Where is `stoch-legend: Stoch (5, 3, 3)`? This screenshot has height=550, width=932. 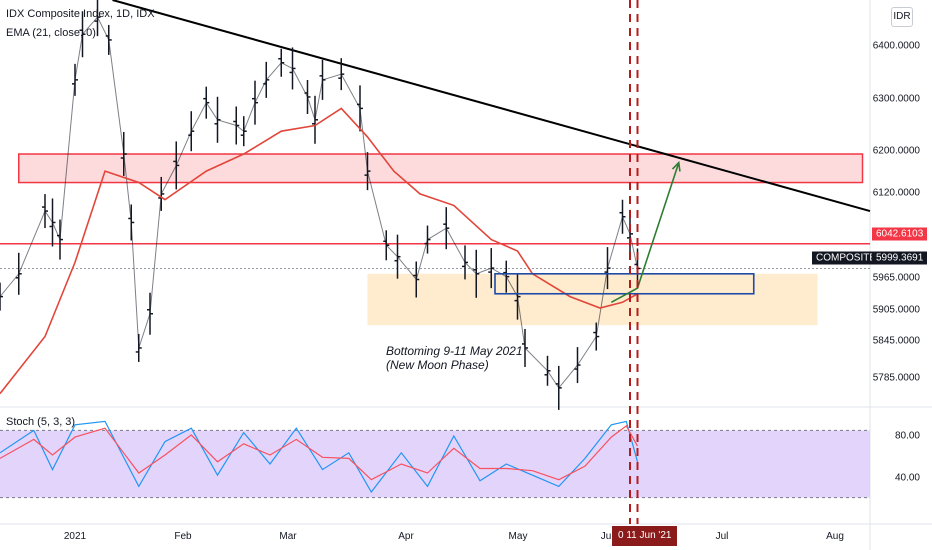
stoch-legend: Stoch (5, 3, 3) is located at coordinates (41, 422).